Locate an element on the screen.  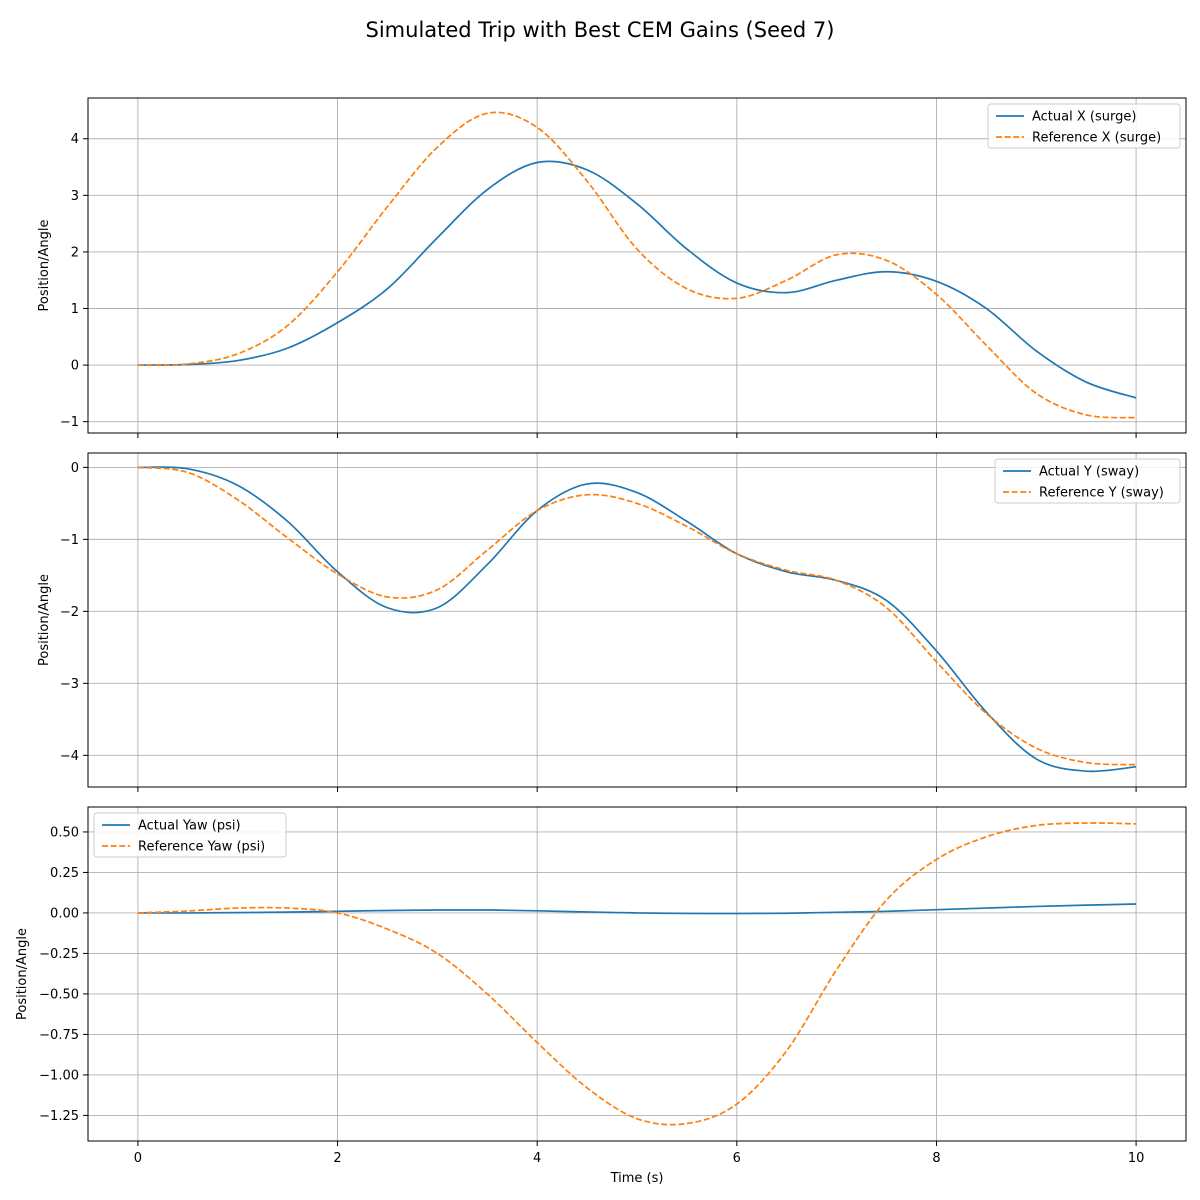
y-tick-label: −2 is located at coordinates (69, 612).